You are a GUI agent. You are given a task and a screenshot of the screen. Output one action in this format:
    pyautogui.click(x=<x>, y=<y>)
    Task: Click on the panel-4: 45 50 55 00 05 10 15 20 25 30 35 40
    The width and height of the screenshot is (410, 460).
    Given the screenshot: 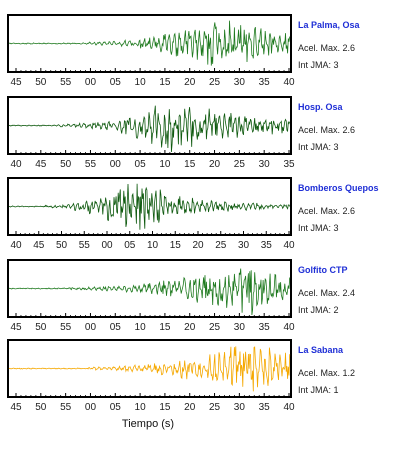 What is the action you would take?
    pyautogui.click(x=151, y=296)
    